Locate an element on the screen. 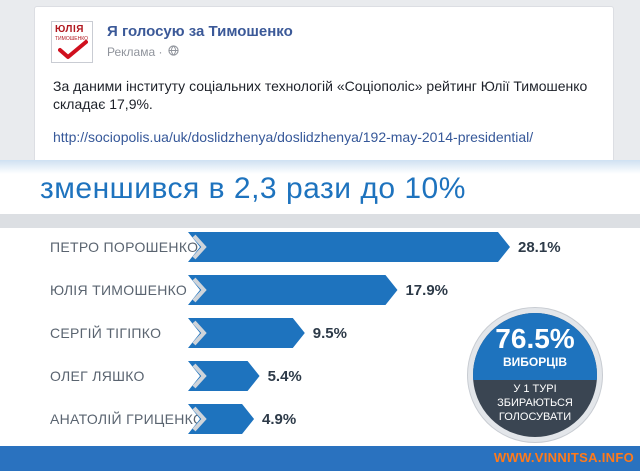 The height and width of the screenshot is (471, 640). stat-foot-line-2: ЗБИРАЮТЬСЯ is located at coordinates (535, 403).